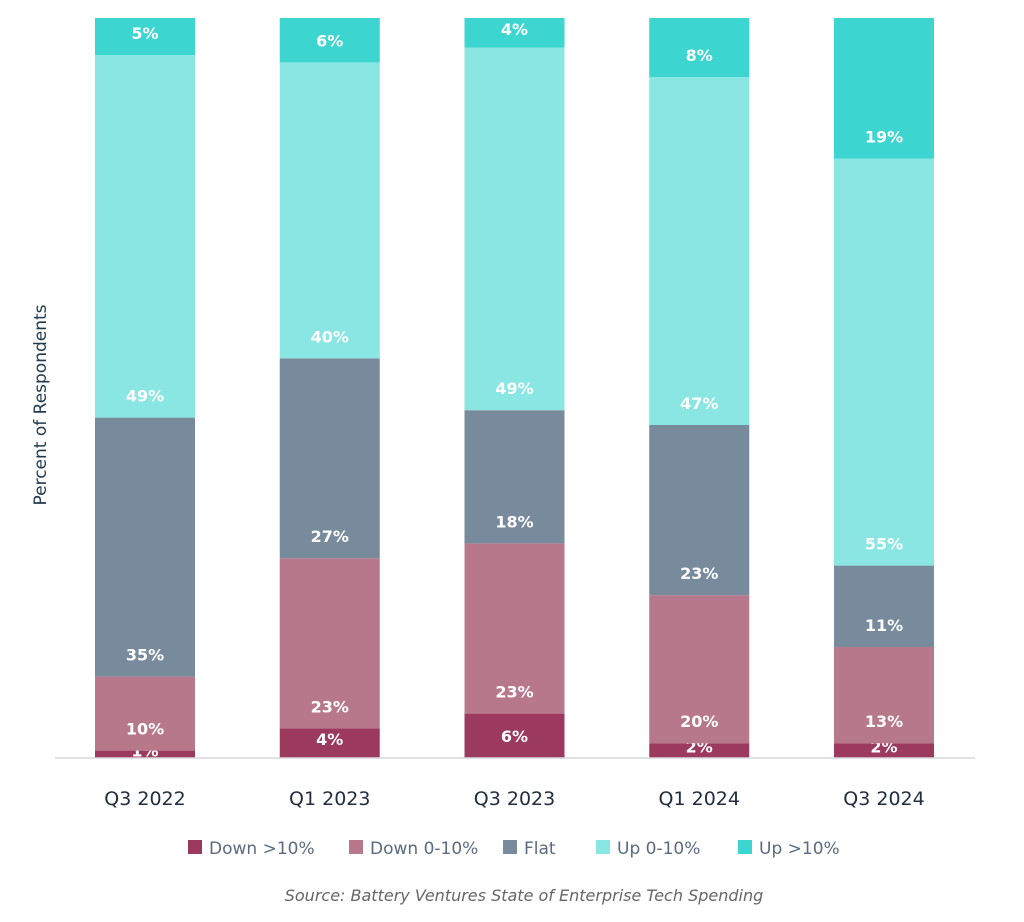 The image size is (1024, 922). I want to click on y-axis-label: Percent of Respondents, so click(41, 404).